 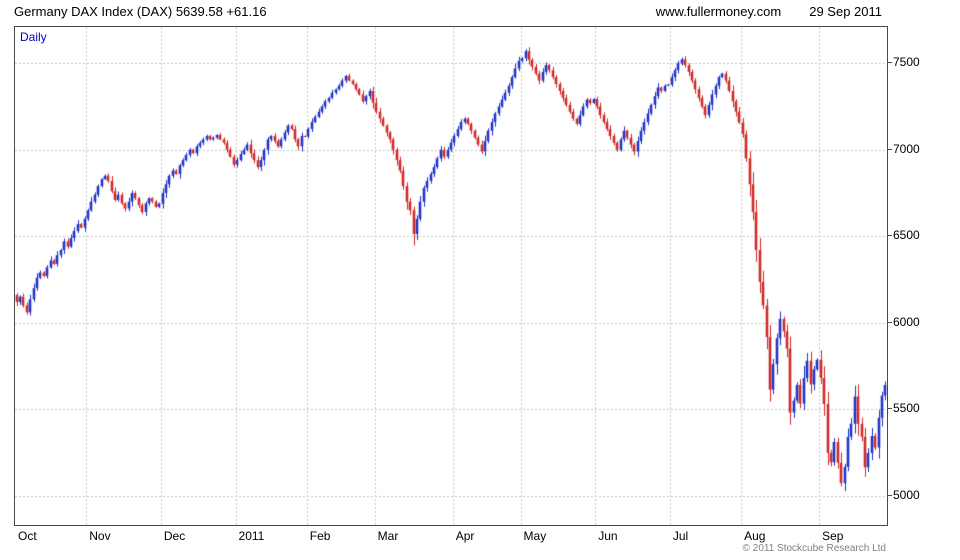 I want to click on y-tick-label: 5000, so click(x=906, y=494).